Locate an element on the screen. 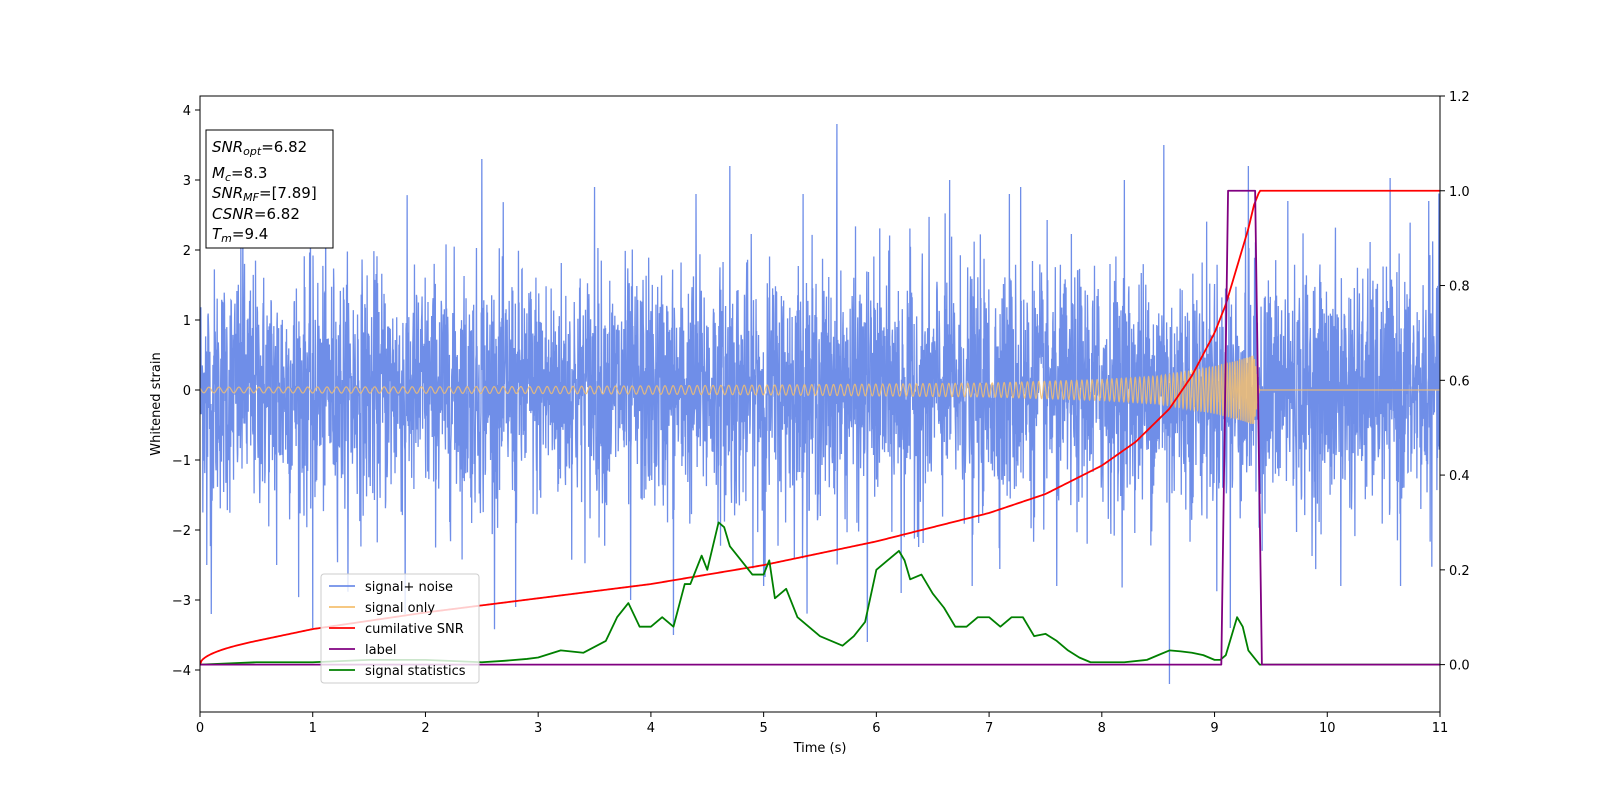 Image resolution: width=1600 pixels, height=800 pixels. x-tick-label-3: 3 is located at coordinates (538, 728).